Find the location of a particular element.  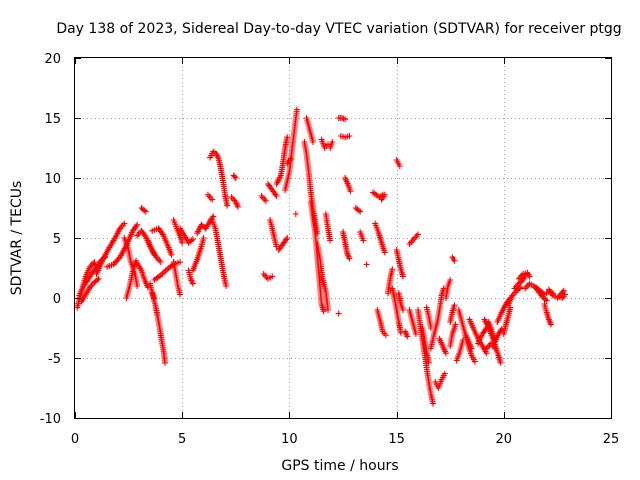

y-tick-label: 20 is located at coordinates (52, 59).